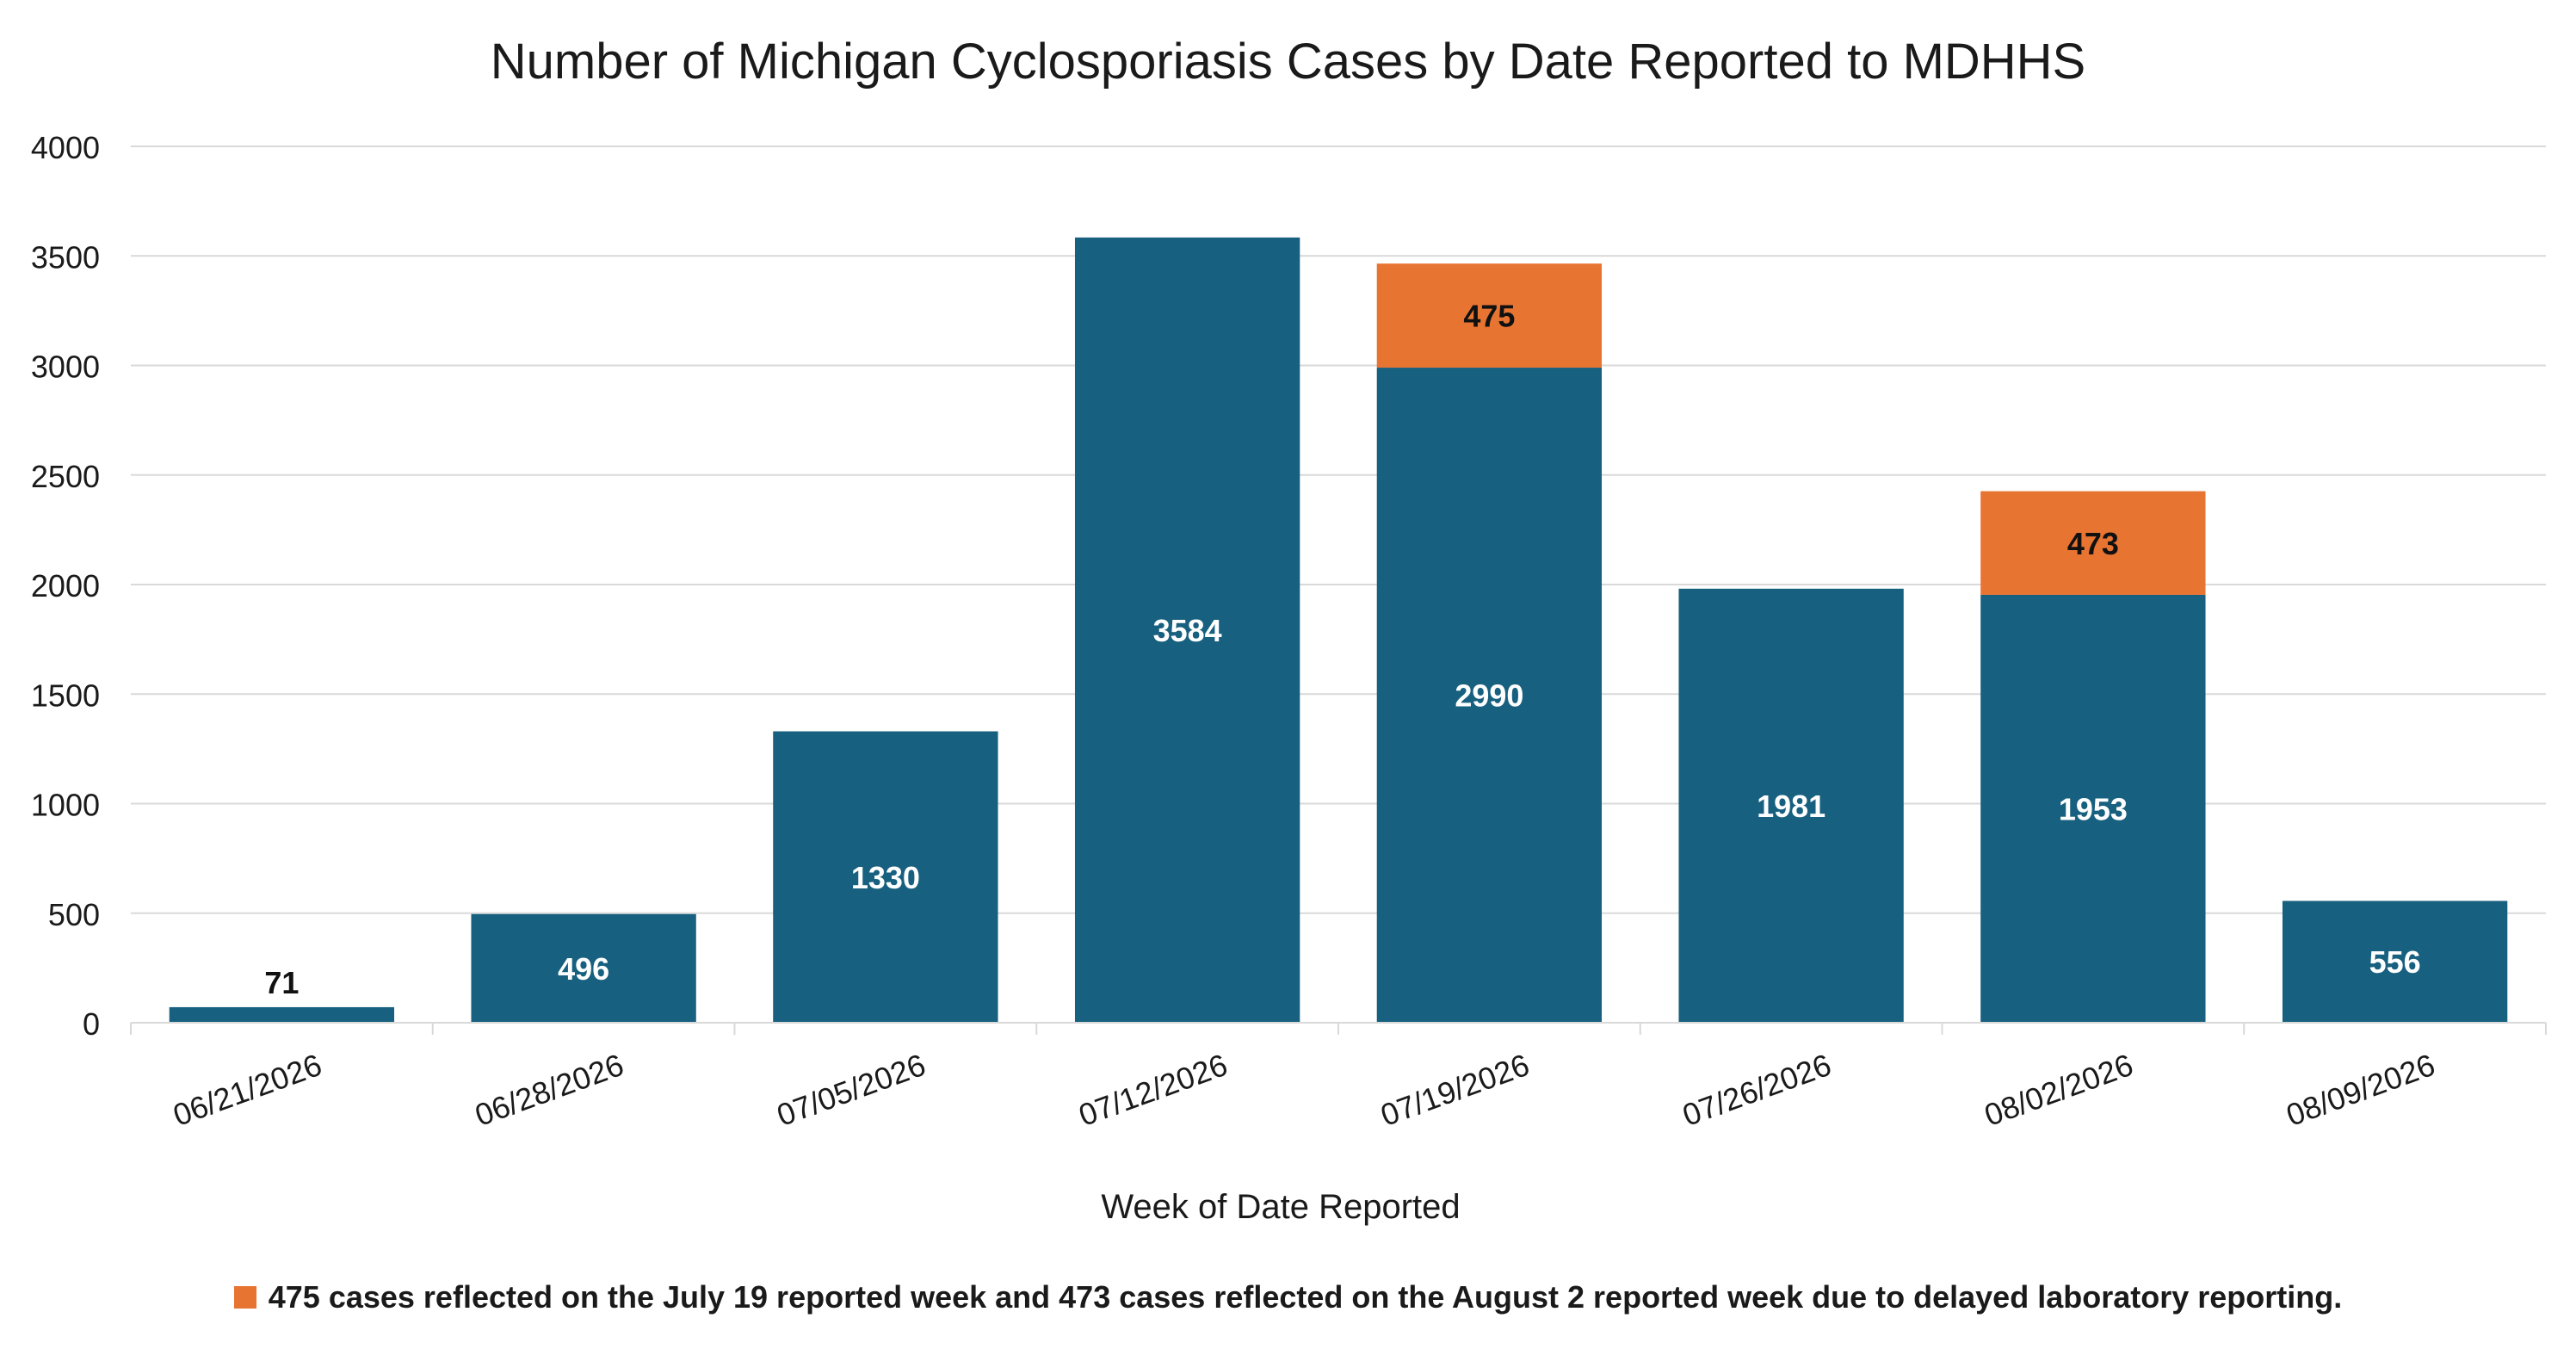 The width and height of the screenshot is (2576, 1349). Describe the element at coordinates (1756, 1090) in the screenshot. I see `x-tick-label: 07/26/2026` at that location.